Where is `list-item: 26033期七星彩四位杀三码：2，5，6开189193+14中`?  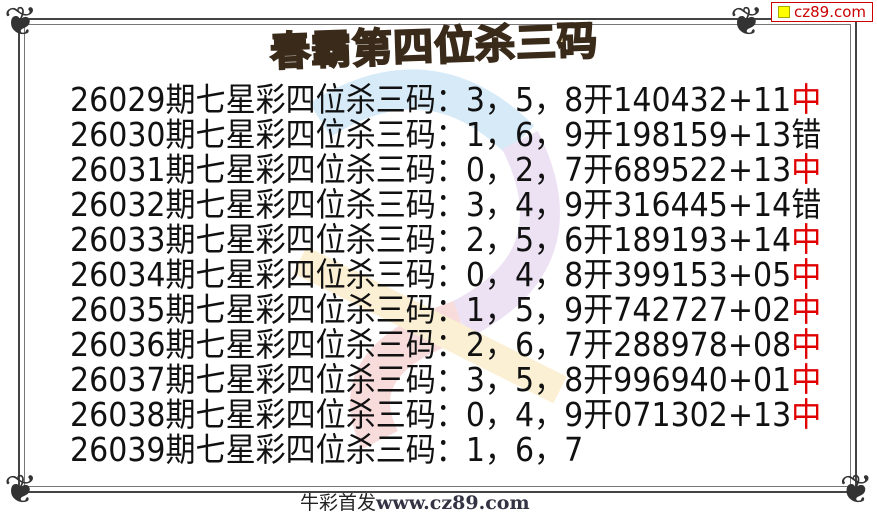
list-item: 26033期七星彩四位杀三码：2，5，6开189193+14中 is located at coordinates (445, 239).